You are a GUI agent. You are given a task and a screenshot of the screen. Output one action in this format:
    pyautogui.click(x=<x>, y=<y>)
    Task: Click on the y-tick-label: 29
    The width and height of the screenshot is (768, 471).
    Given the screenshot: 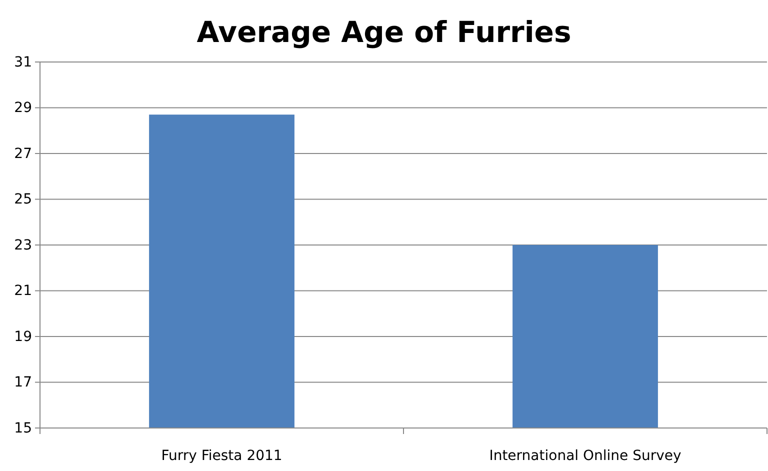 What is the action you would take?
    pyautogui.click(x=23, y=108)
    